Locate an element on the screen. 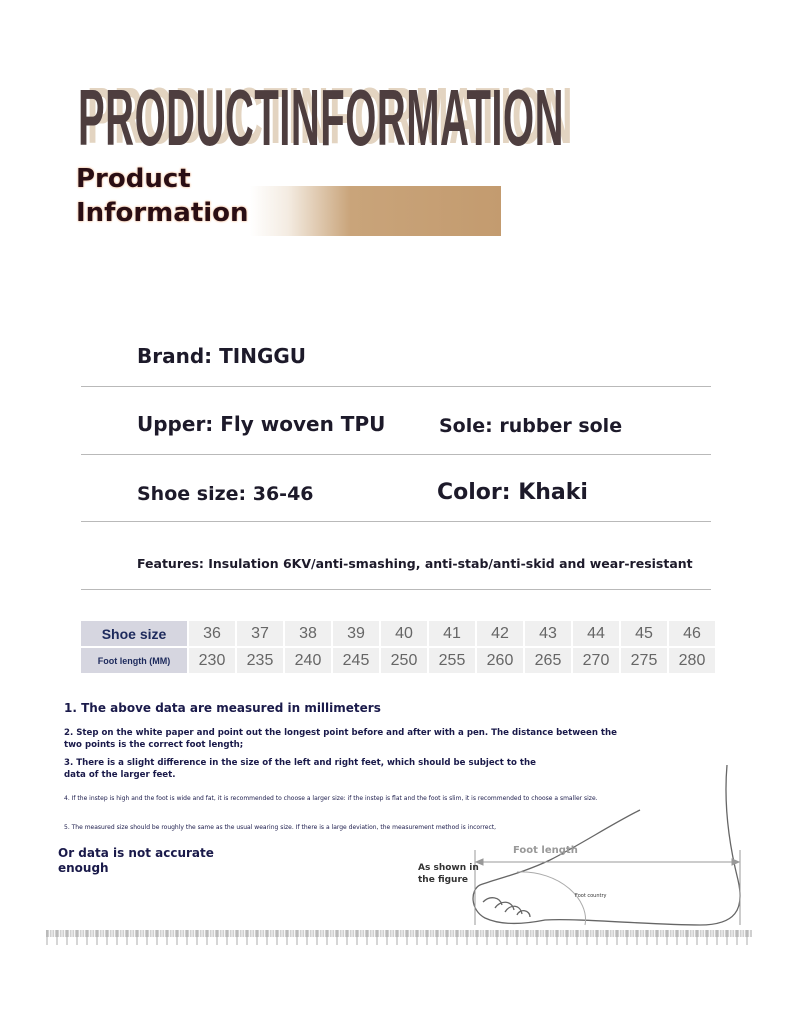 The image size is (790, 1024). size-cell: 42 is located at coordinates (500, 633).